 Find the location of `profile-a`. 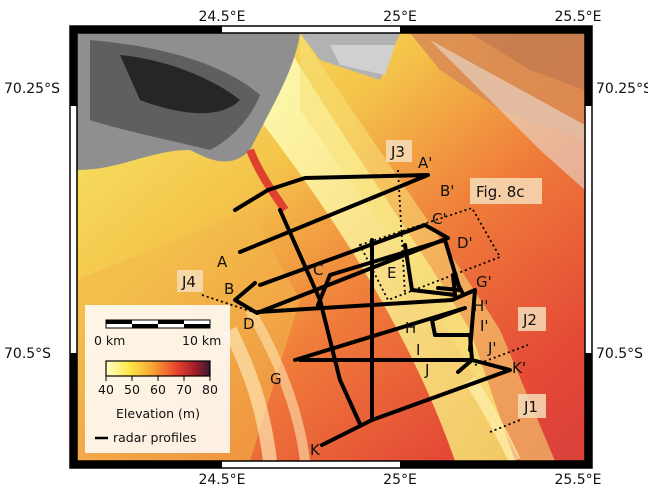

profile-a is located at coordinates (331, 213).